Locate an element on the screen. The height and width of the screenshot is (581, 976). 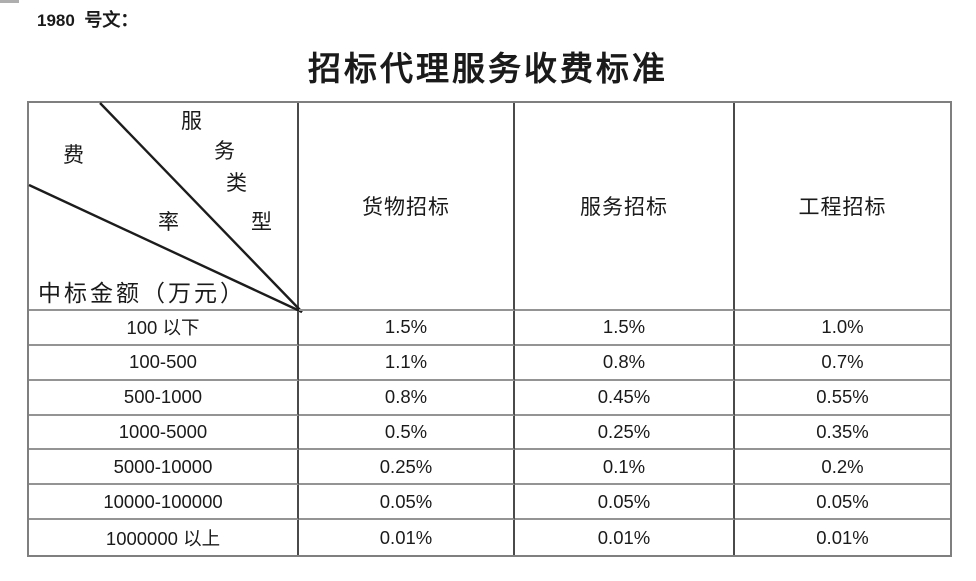
corner-service-type-char-3: 类 is located at coordinates (236, 183).